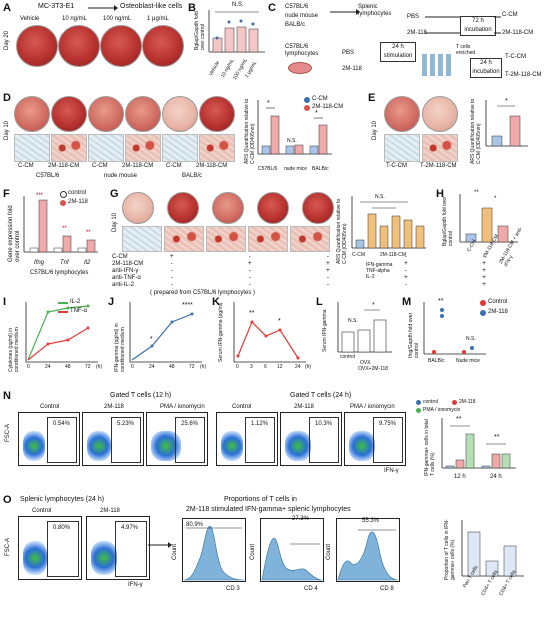 The image size is (546, 637). Describe the element at coordinates (48, 176) in the screenshot. I see `strain-label: C57BL/6` at that location.